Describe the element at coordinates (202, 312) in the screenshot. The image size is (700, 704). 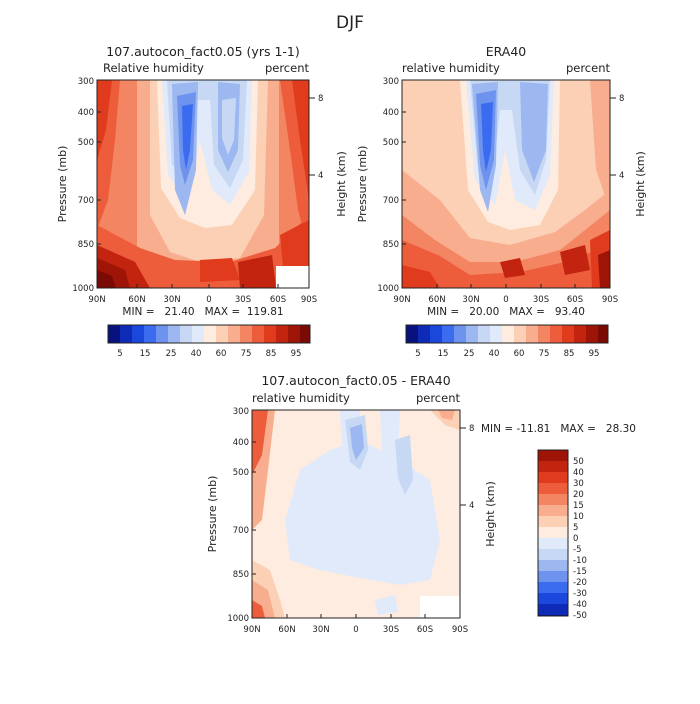
I see `min-max-stats: MIN = 21.40 MAX = 119.81` at that location.